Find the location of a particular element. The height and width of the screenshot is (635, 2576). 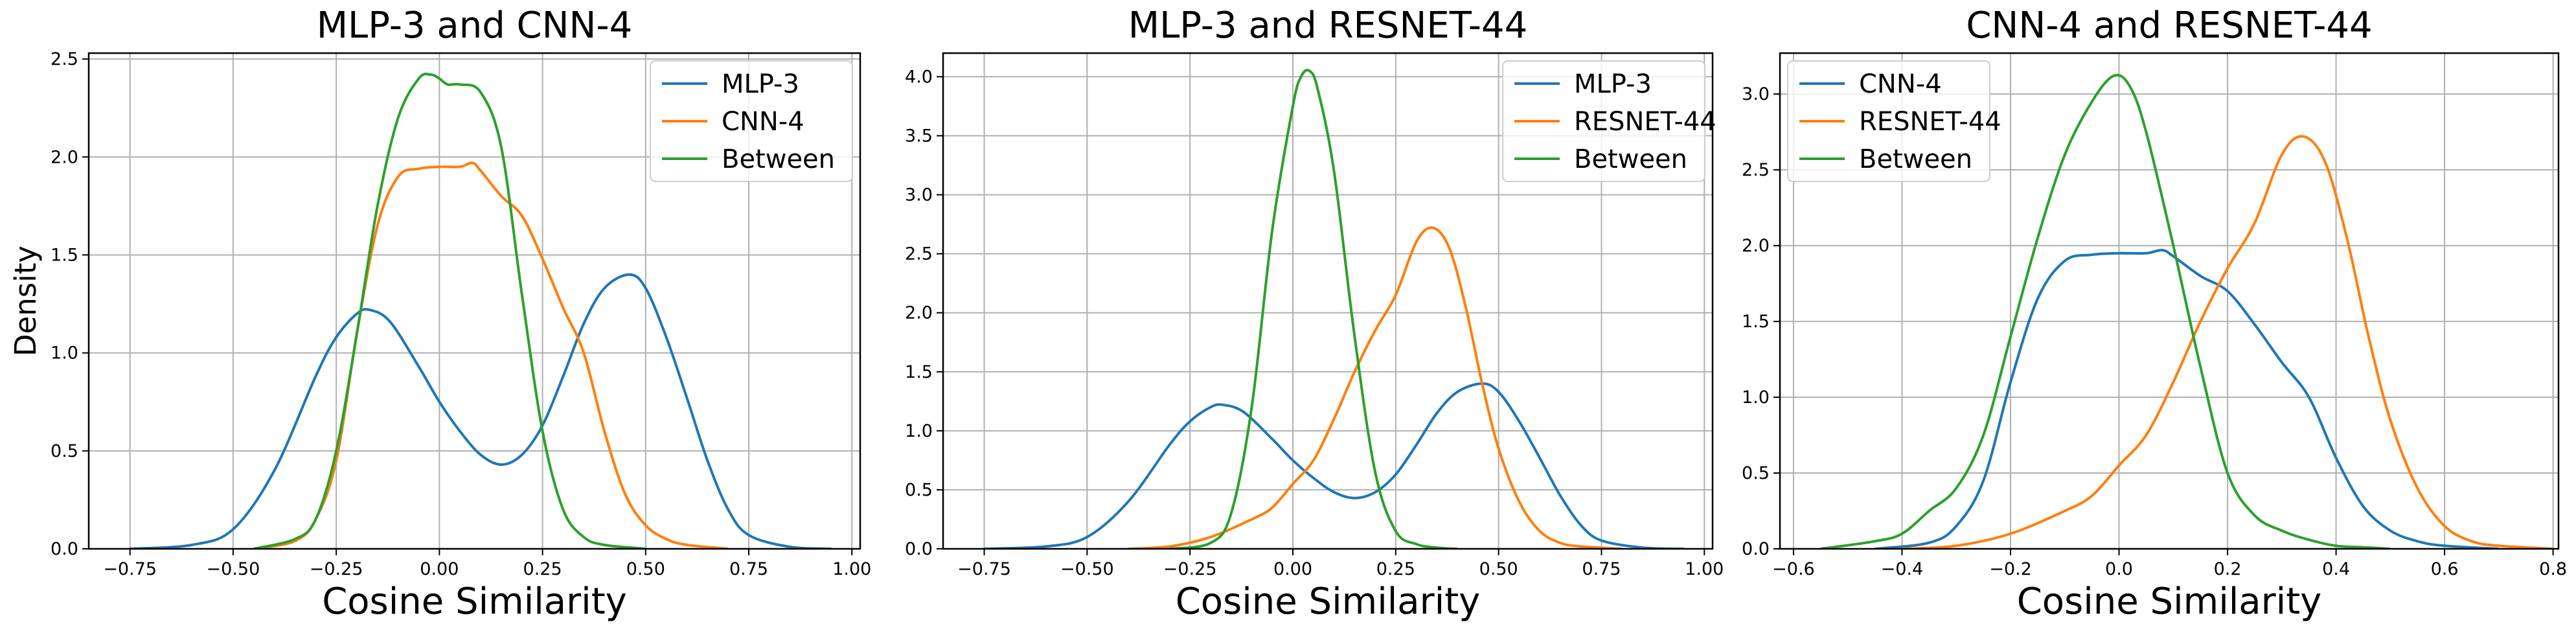

y-axis-label: Density is located at coordinates (25, 301).